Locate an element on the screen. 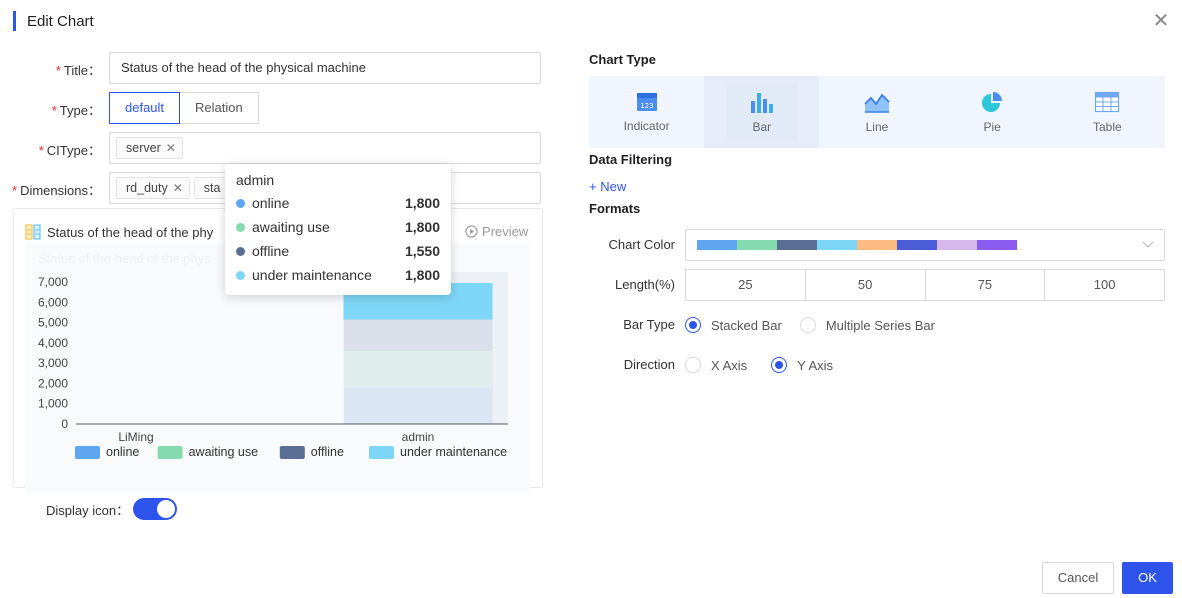 The image size is (1182, 598). add-filter-link: + New is located at coordinates (608, 186).